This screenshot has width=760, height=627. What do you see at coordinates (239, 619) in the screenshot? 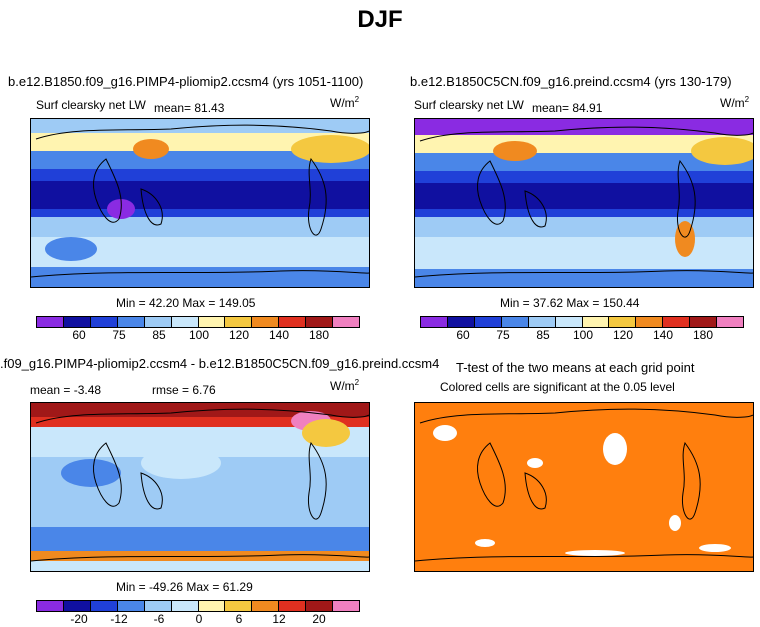
I see `panel3-tick: 6` at bounding box center [239, 619].